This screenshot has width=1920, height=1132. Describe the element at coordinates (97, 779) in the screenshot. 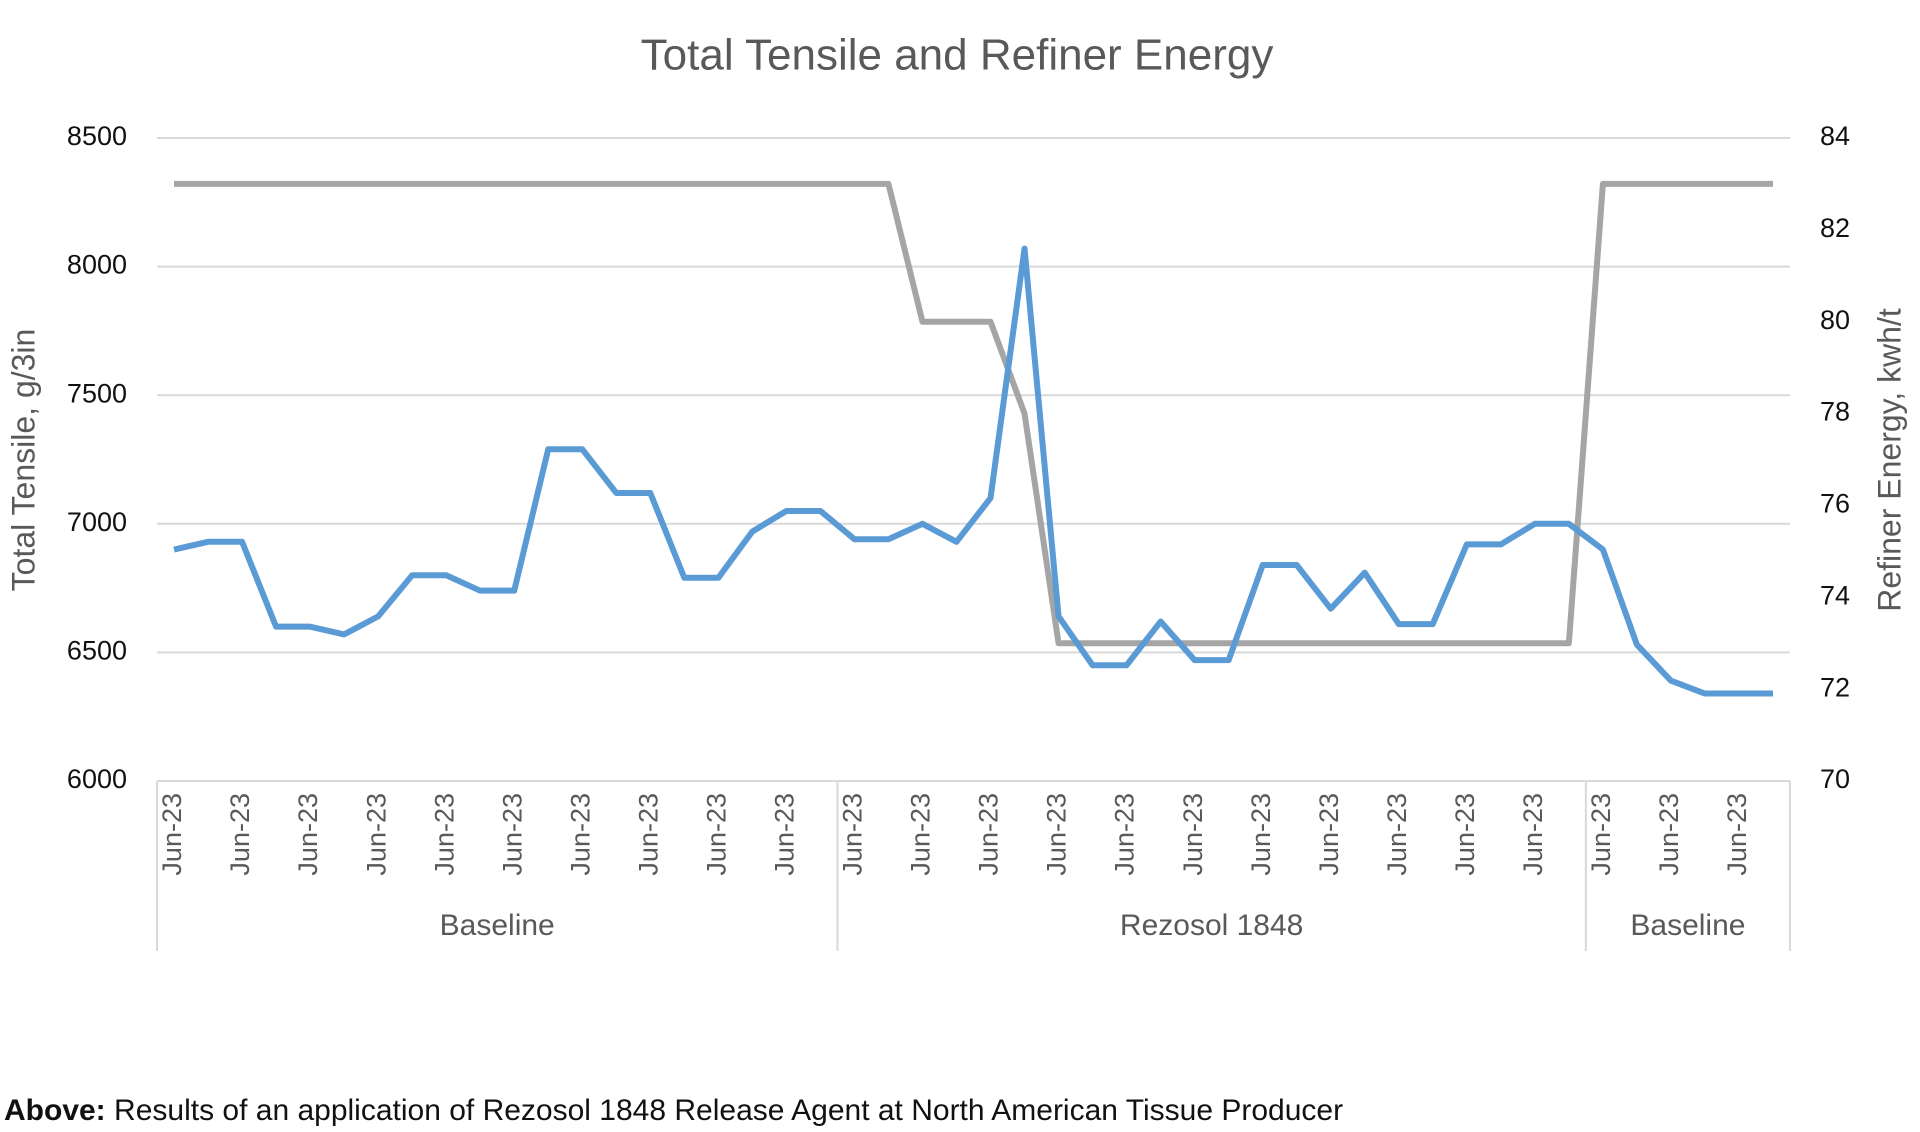

I see `y-tick-label: 6000` at that location.